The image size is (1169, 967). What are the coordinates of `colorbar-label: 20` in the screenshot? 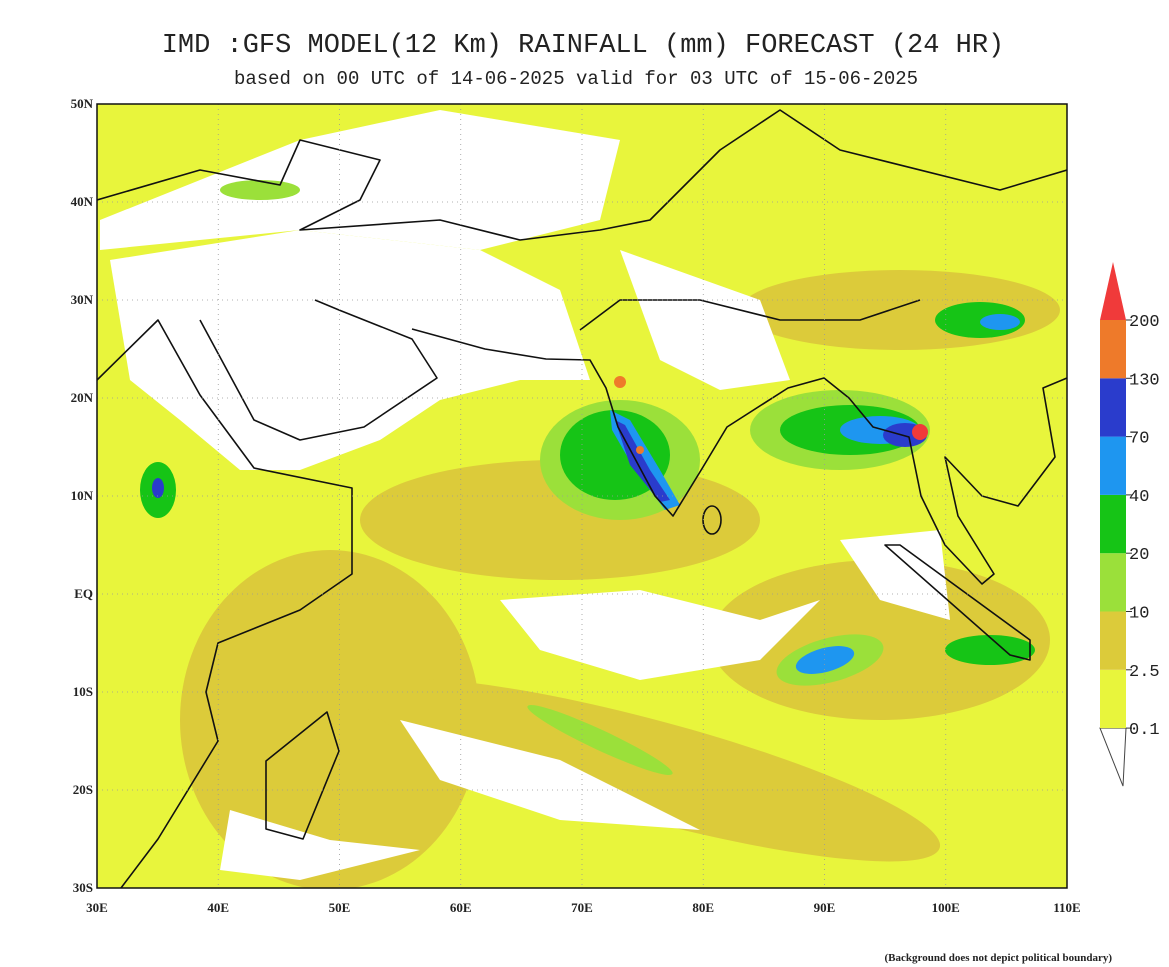 It's located at (1139, 555).